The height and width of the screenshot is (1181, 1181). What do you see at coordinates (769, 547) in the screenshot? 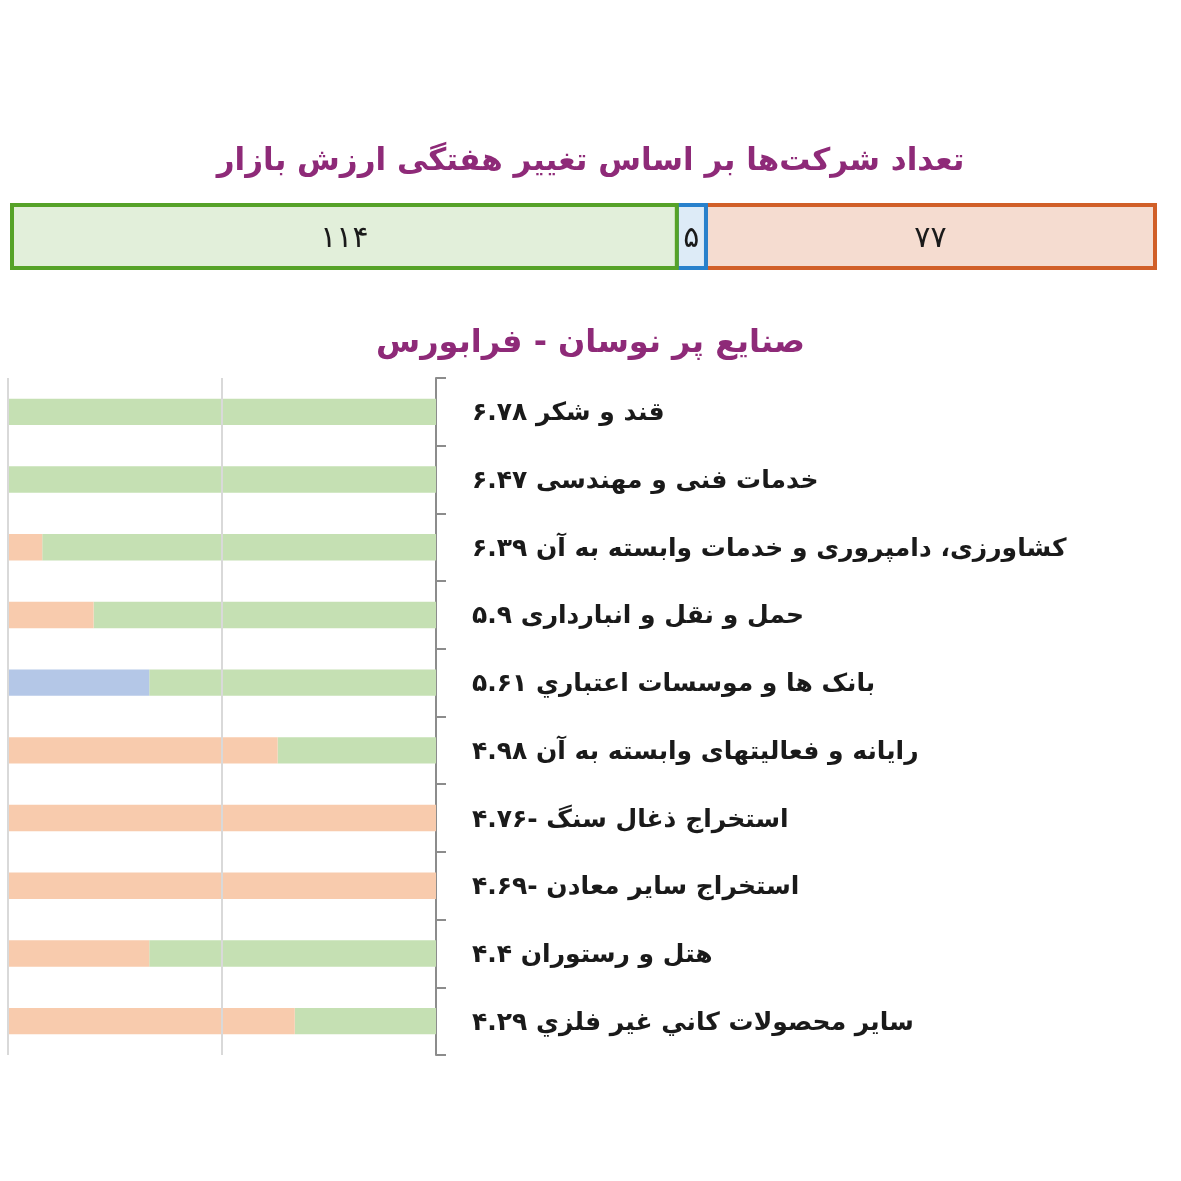
I see `y-tick-label: کشاورزی، دامپروری و خدمات وابسته به آن ۶.۳۹` at bounding box center [769, 547].